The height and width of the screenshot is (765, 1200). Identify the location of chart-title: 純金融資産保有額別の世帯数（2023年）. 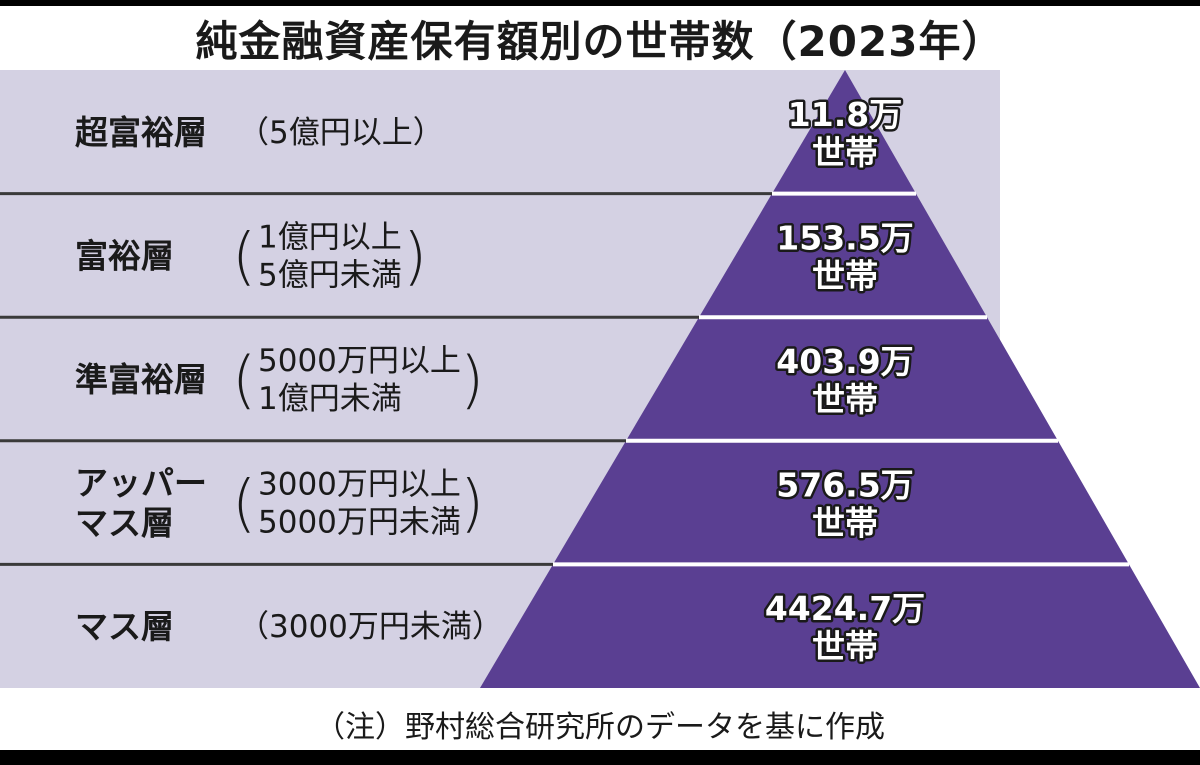
(600, 41).